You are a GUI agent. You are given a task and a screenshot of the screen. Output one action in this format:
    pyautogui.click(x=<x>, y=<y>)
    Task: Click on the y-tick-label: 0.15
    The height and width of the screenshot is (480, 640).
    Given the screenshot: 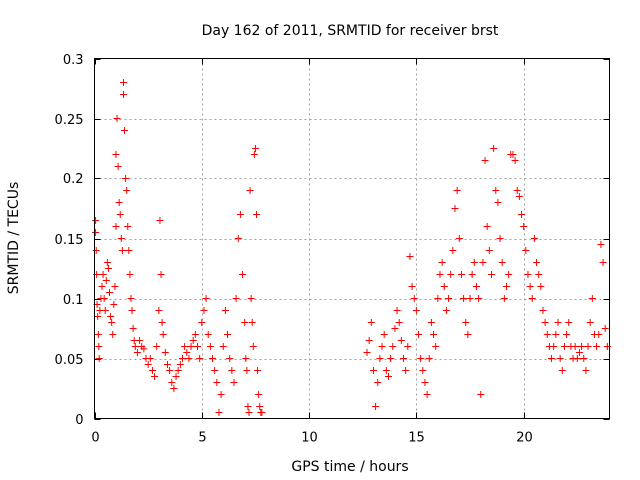 What is the action you would take?
    pyautogui.click(x=69, y=240)
    